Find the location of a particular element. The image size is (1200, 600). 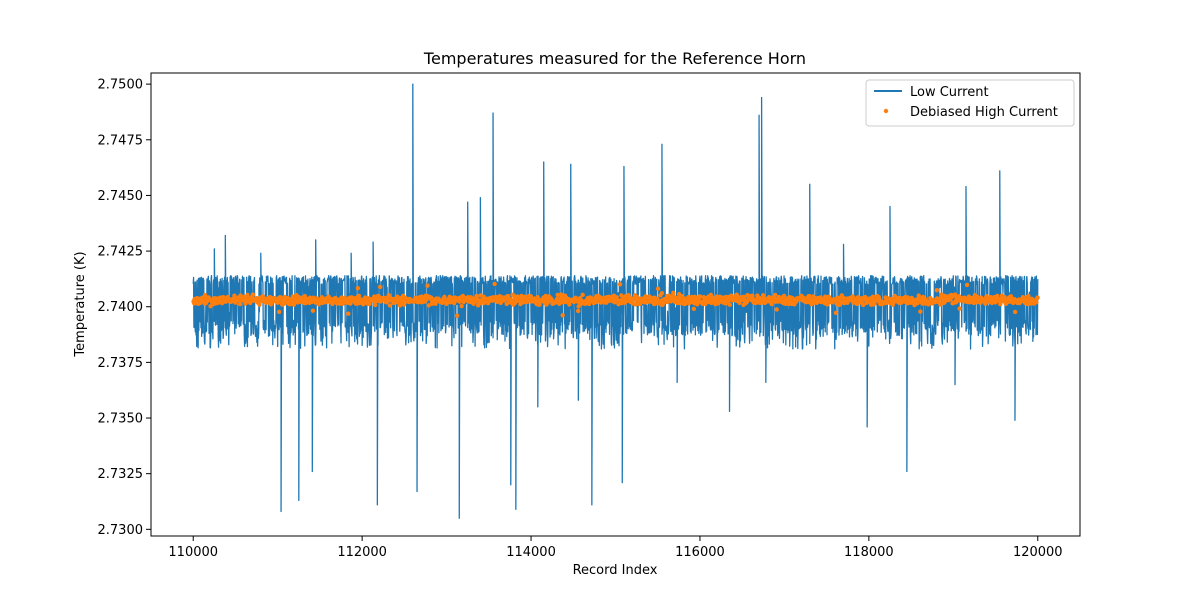

y-tick-label: 2.7450 is located at coordinates (121, 196).